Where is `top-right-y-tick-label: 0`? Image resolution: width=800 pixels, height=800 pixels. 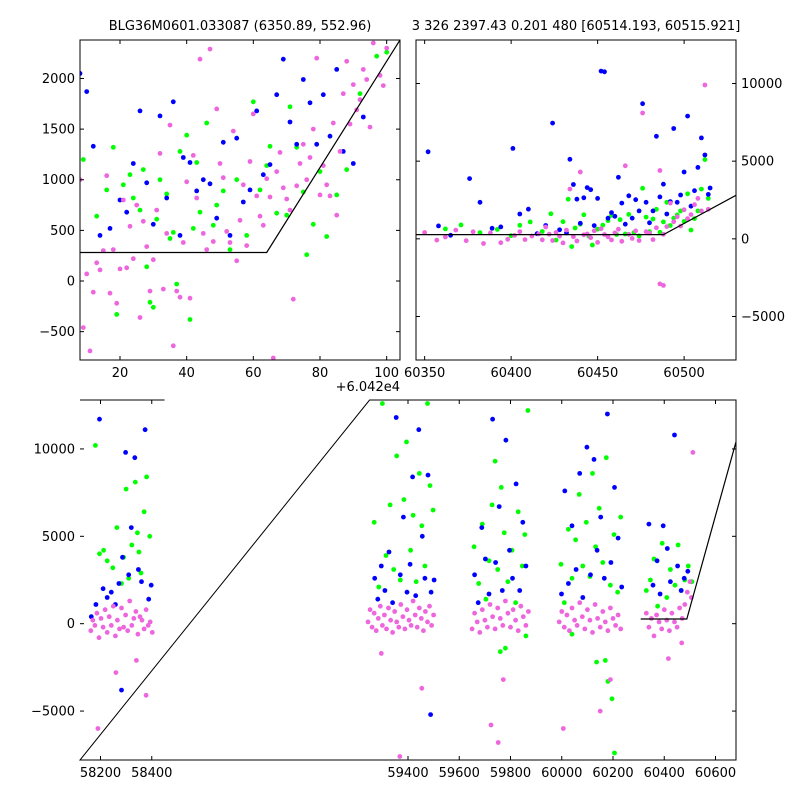
top-right-y-tick-label: 0 is located at coordinates (745, 239).